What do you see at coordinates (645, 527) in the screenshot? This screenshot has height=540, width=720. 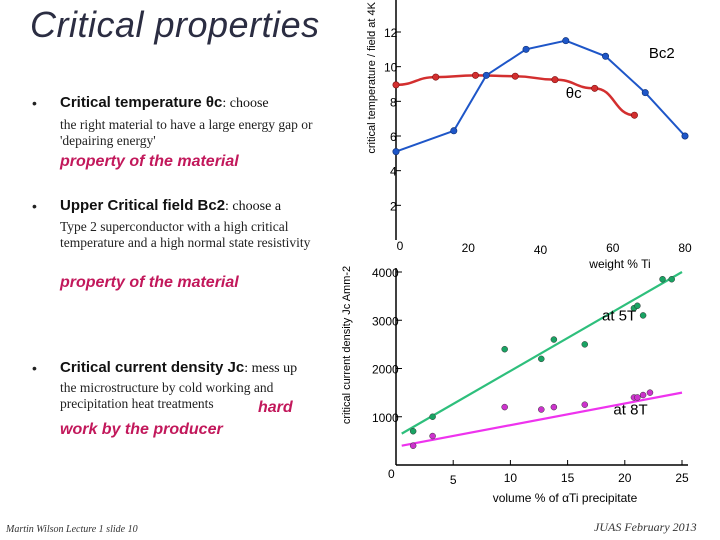 I see `footer-right: JUAS February 2013` at bounding box center [645, 527].